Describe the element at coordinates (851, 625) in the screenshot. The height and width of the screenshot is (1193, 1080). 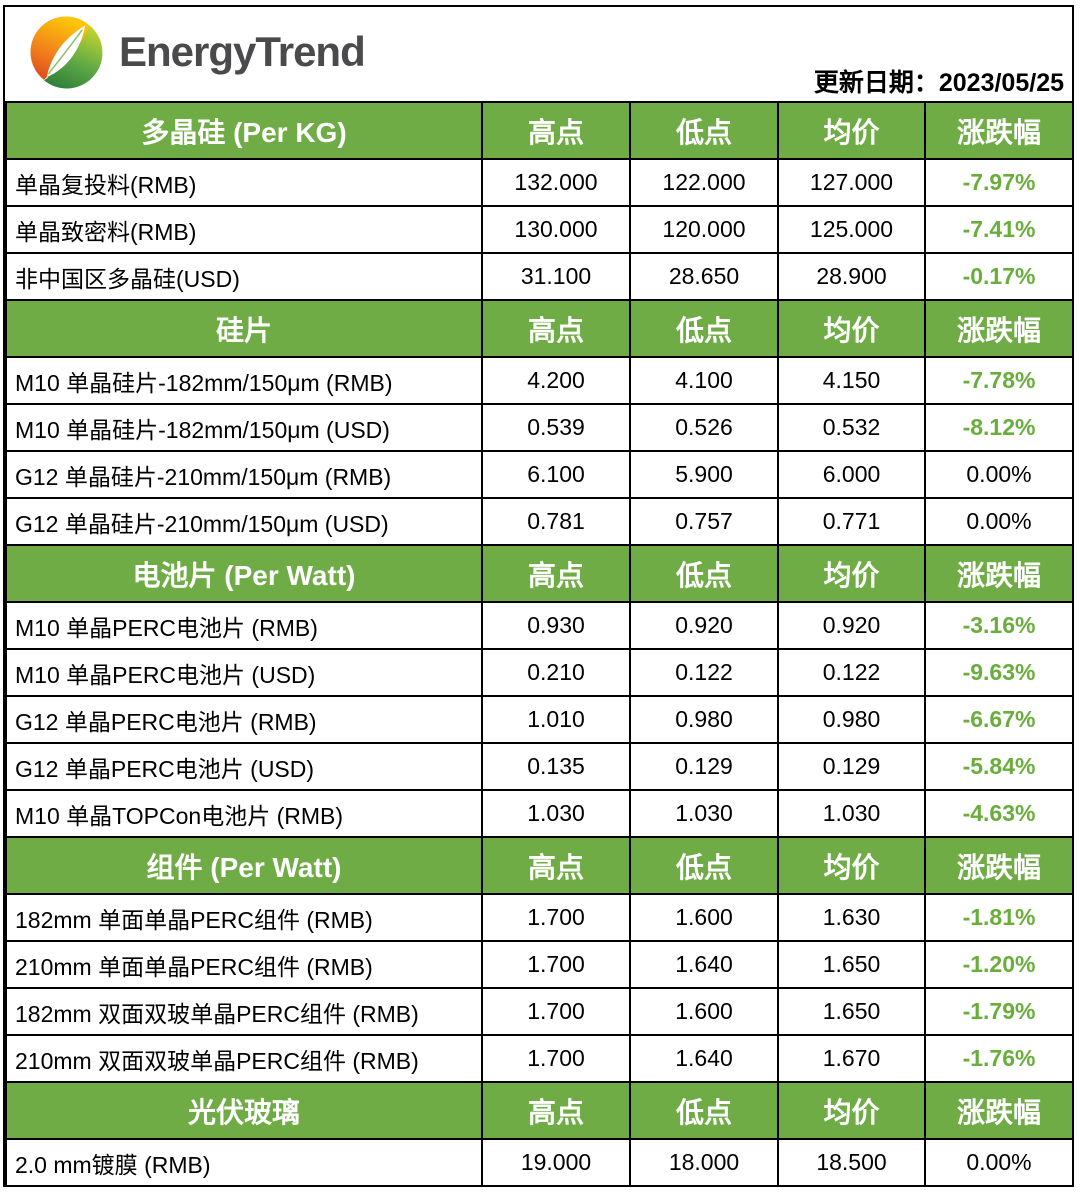
I see `cell-avg: 0.920` at that location.